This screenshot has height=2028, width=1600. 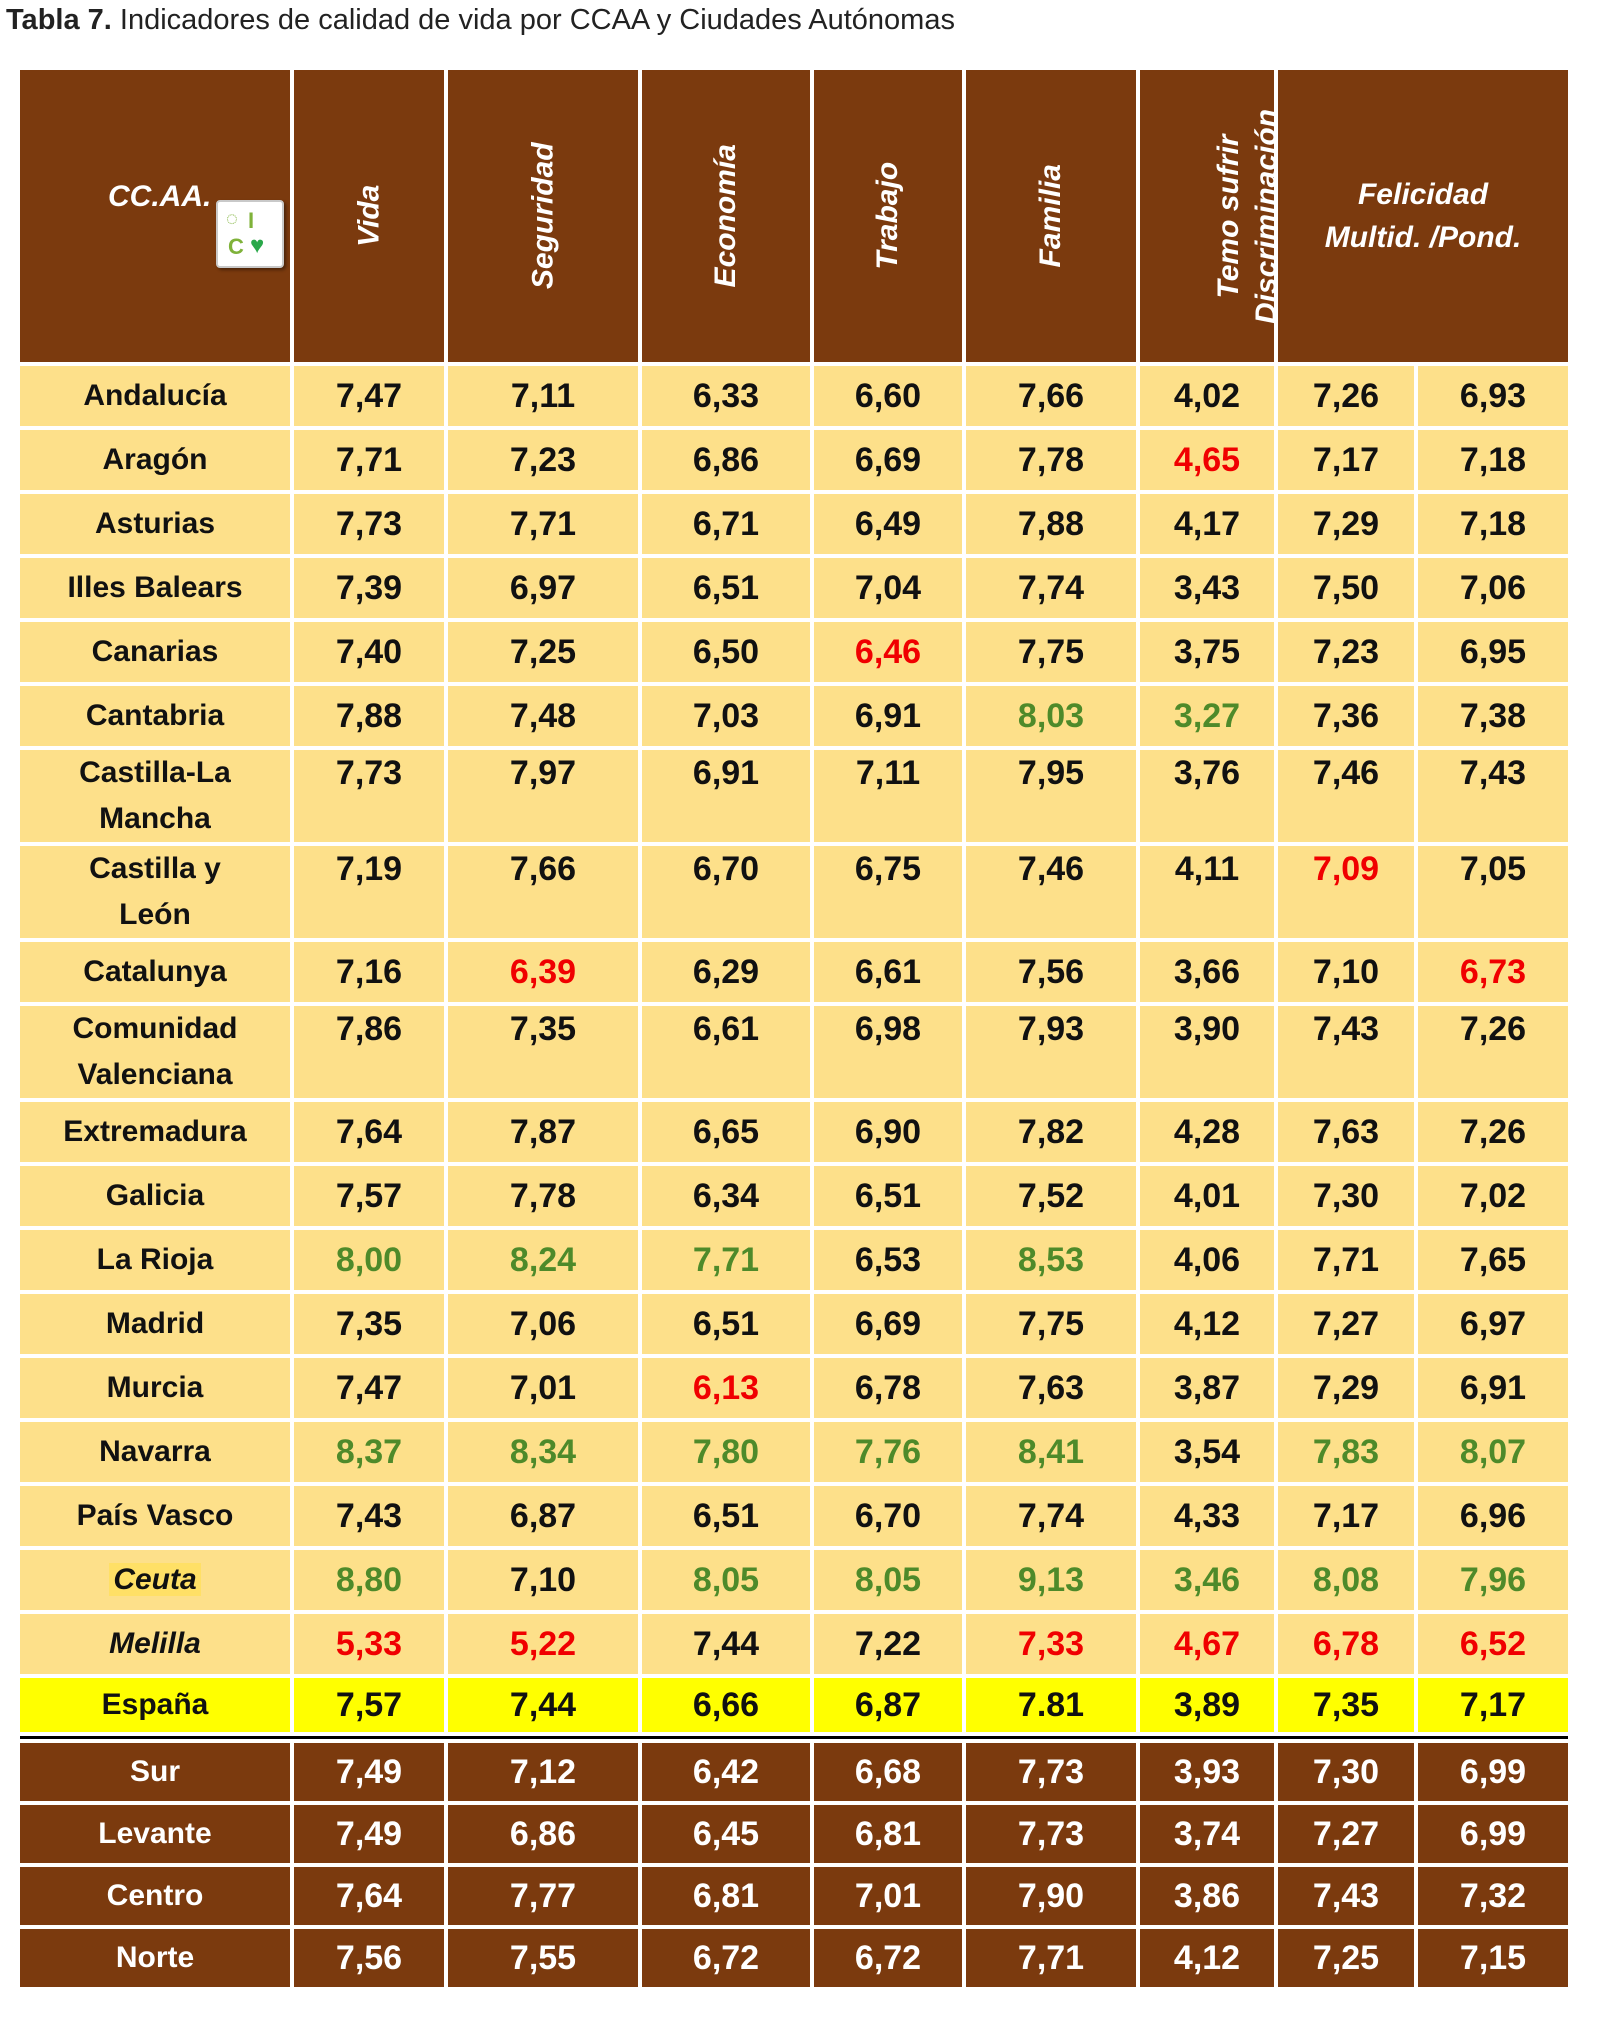 What do you see at coordinates (155, 1052) in the screenshot?
I see `row-name-cell: Comunidad Valenciana` at bounding box center [155, 1052].